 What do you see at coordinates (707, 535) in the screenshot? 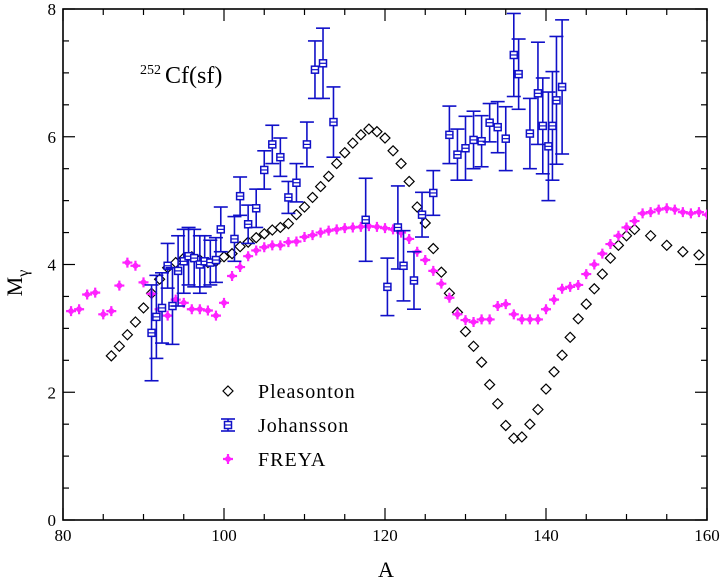
I see `x-tick-label: 160` at bounding box center [707, 535].